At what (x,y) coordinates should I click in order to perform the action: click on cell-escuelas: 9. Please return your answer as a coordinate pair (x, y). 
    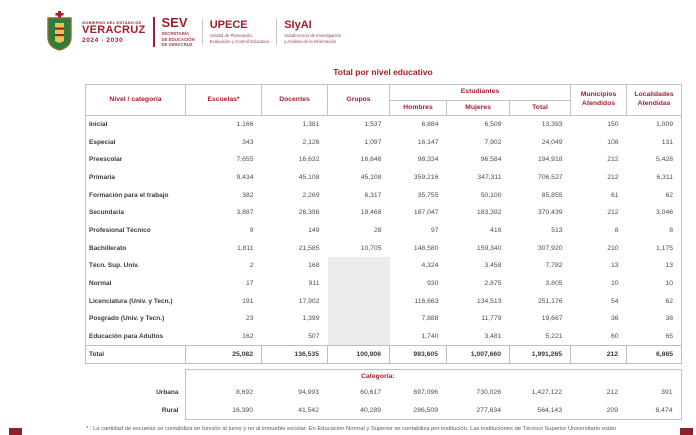
    Looking at the image, I should click on (251, 230).